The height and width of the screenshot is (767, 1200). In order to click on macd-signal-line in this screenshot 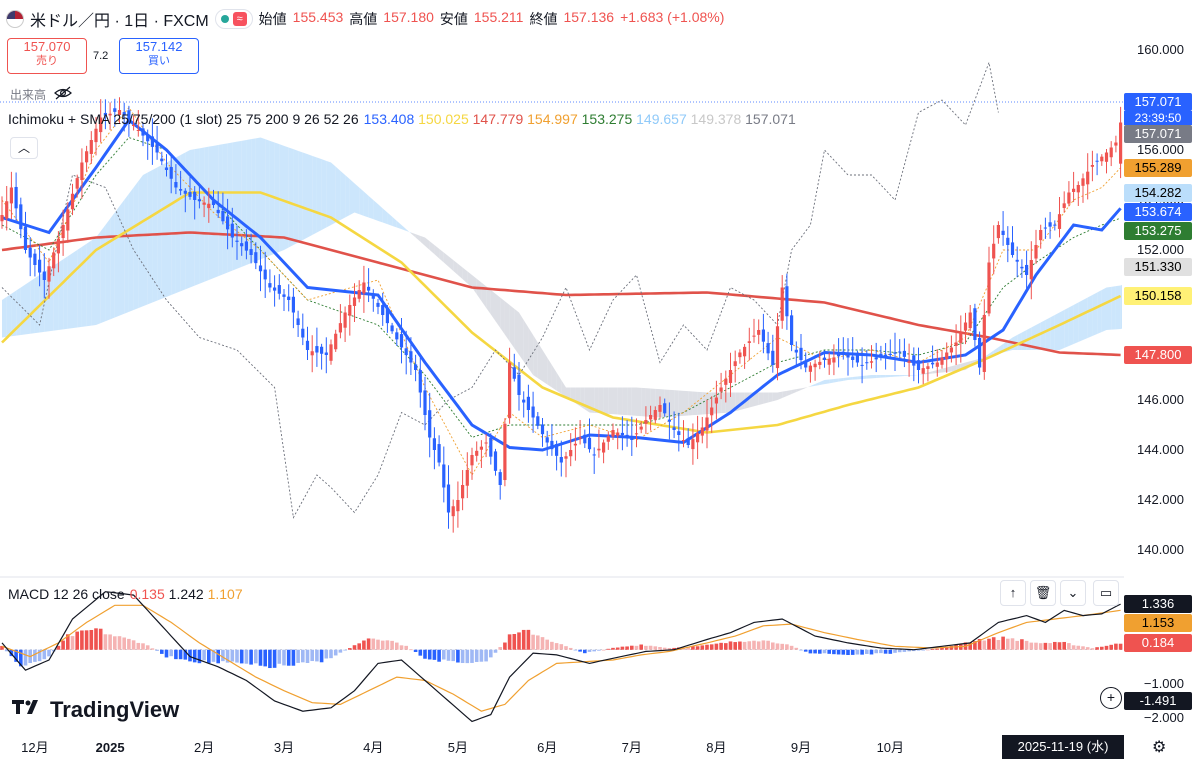, I will do `click(561, 658)`.